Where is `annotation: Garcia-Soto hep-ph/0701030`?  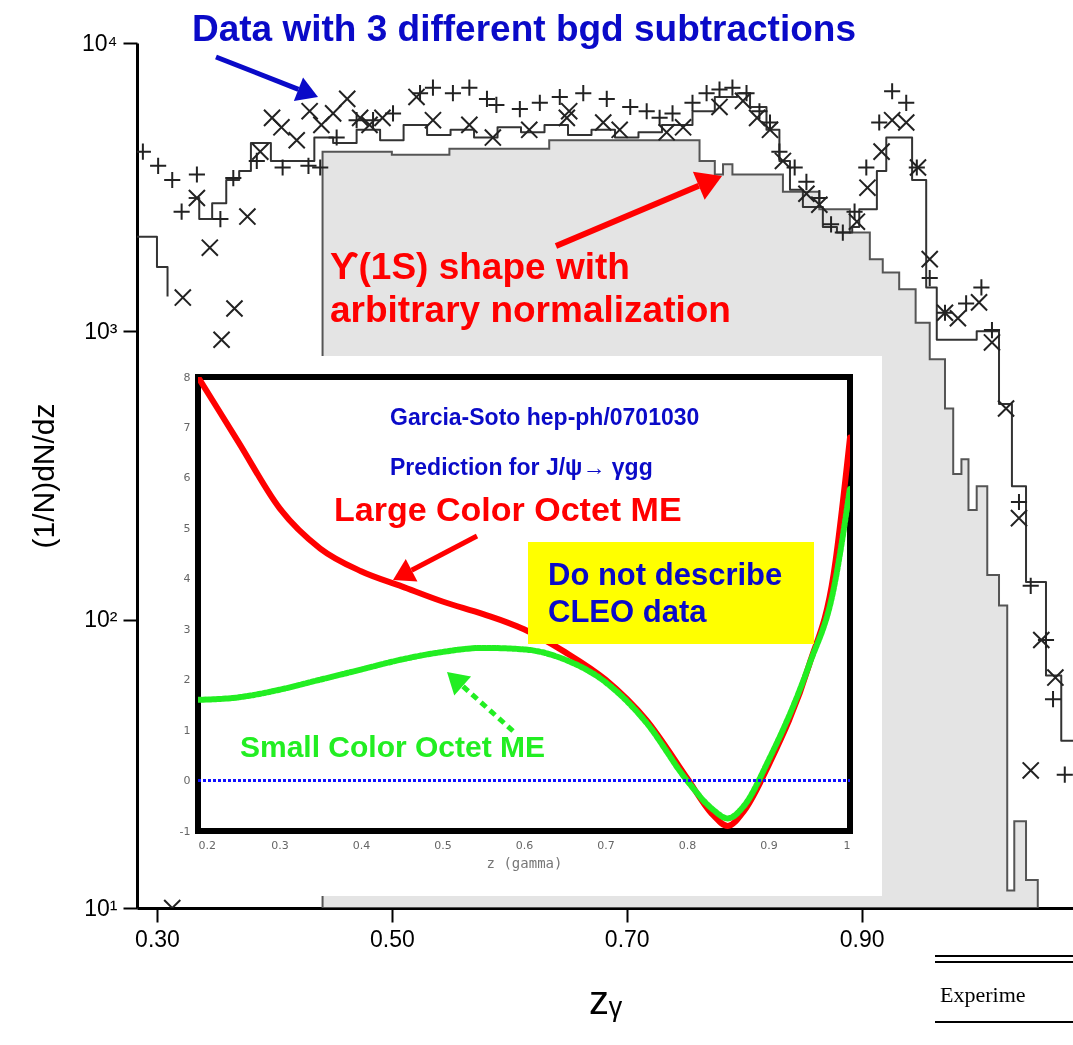 annotation: Garcia-Soto hep-ph/0701030 is located at coordinates (545, 417).